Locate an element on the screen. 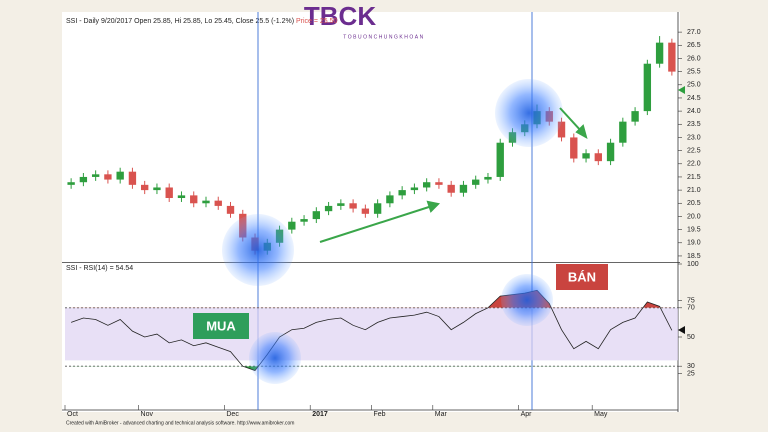 This screenshot has height=432, width=768. sell-label: BÁN is located at coordinates (582, 276).